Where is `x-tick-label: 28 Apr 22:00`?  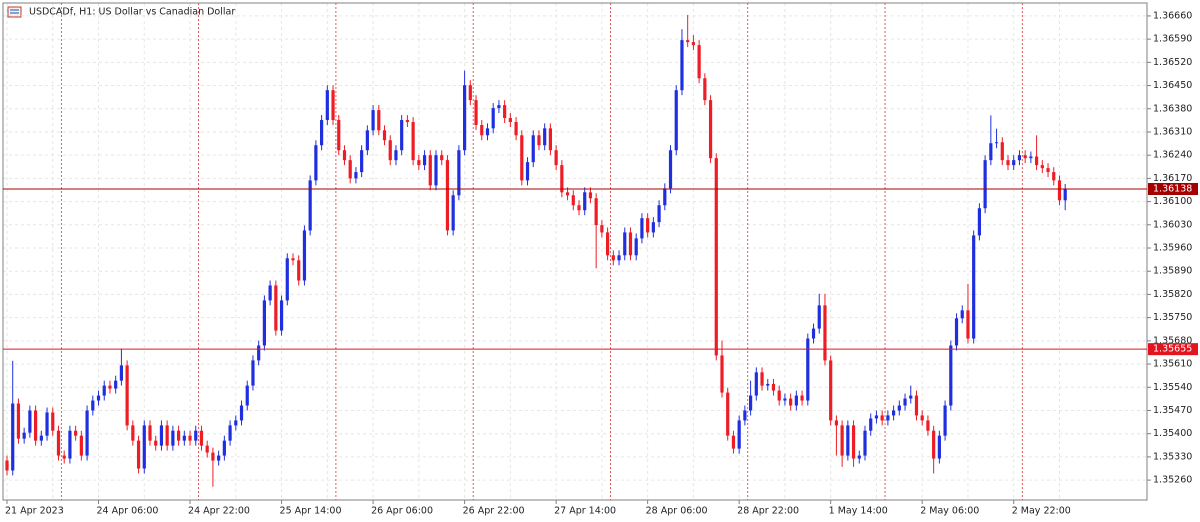 x-tick-label: 28 Apr 22:00 is located at coordinates (768, 511).